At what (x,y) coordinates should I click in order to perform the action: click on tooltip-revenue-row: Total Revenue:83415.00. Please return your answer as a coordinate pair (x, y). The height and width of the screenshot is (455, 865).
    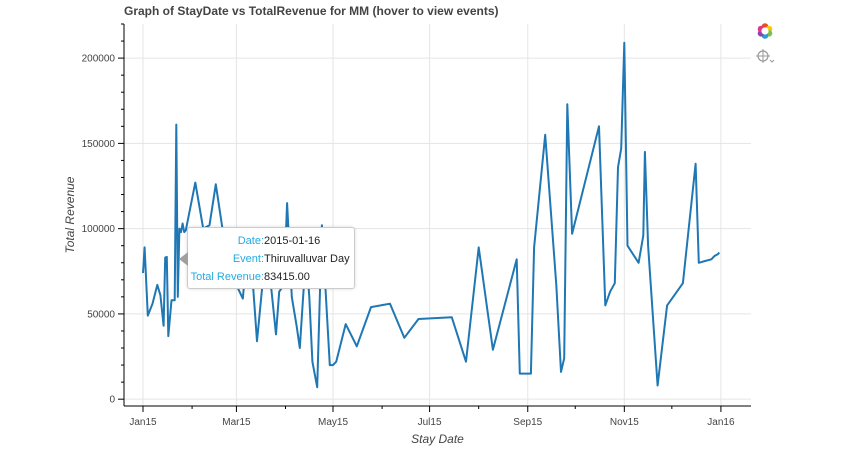
    Looking at the image, I should click on (271, 277).